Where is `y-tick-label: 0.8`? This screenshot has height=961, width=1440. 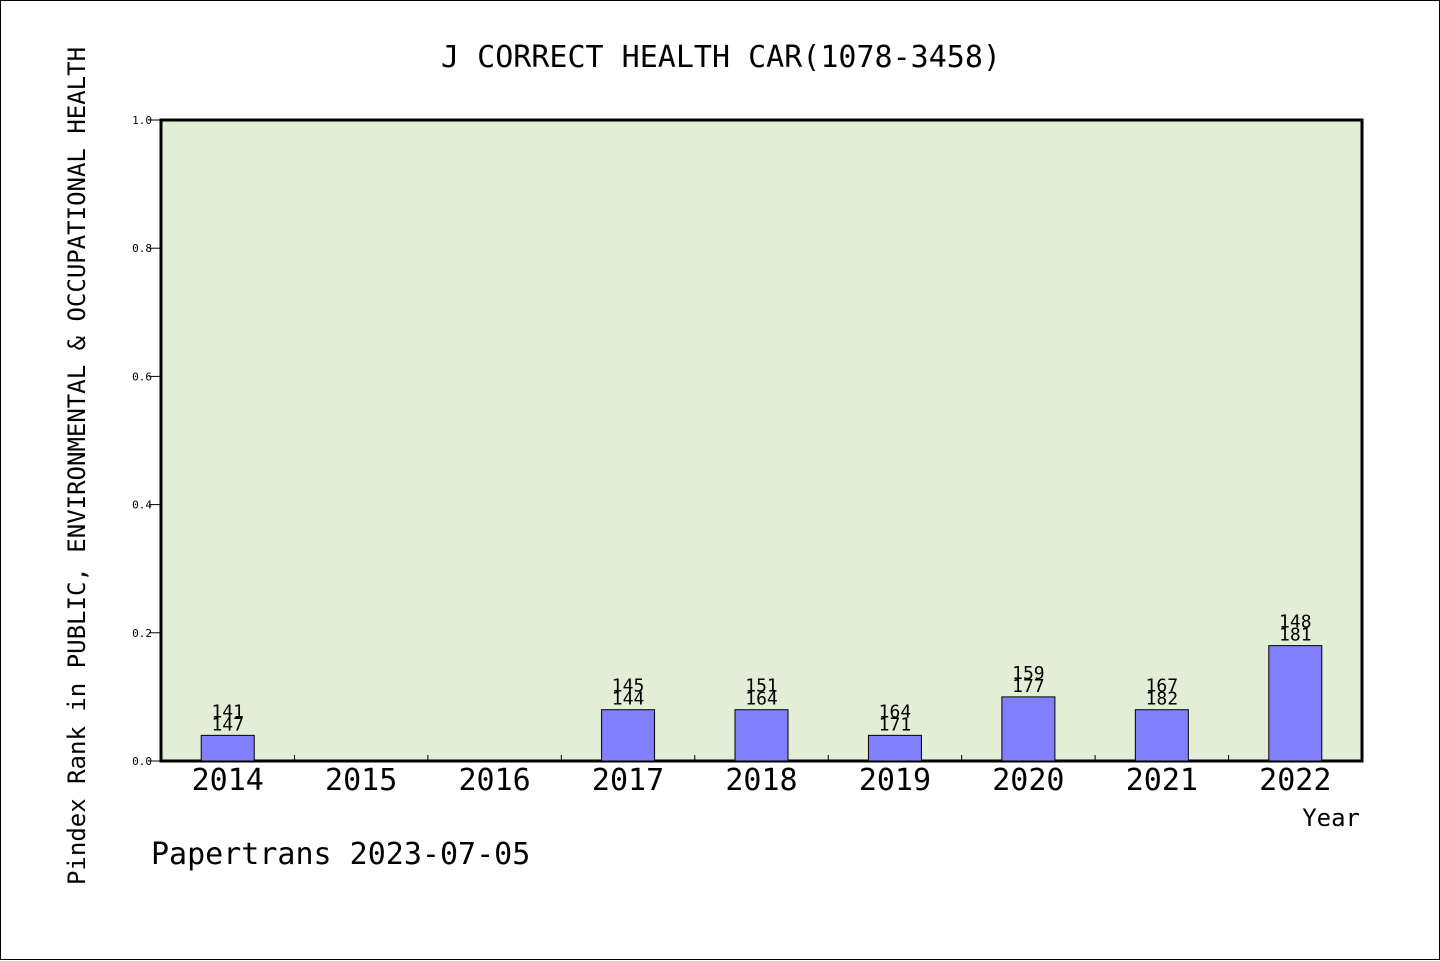 y-tick-label: 0.8 is located at coordinates (142, 248).